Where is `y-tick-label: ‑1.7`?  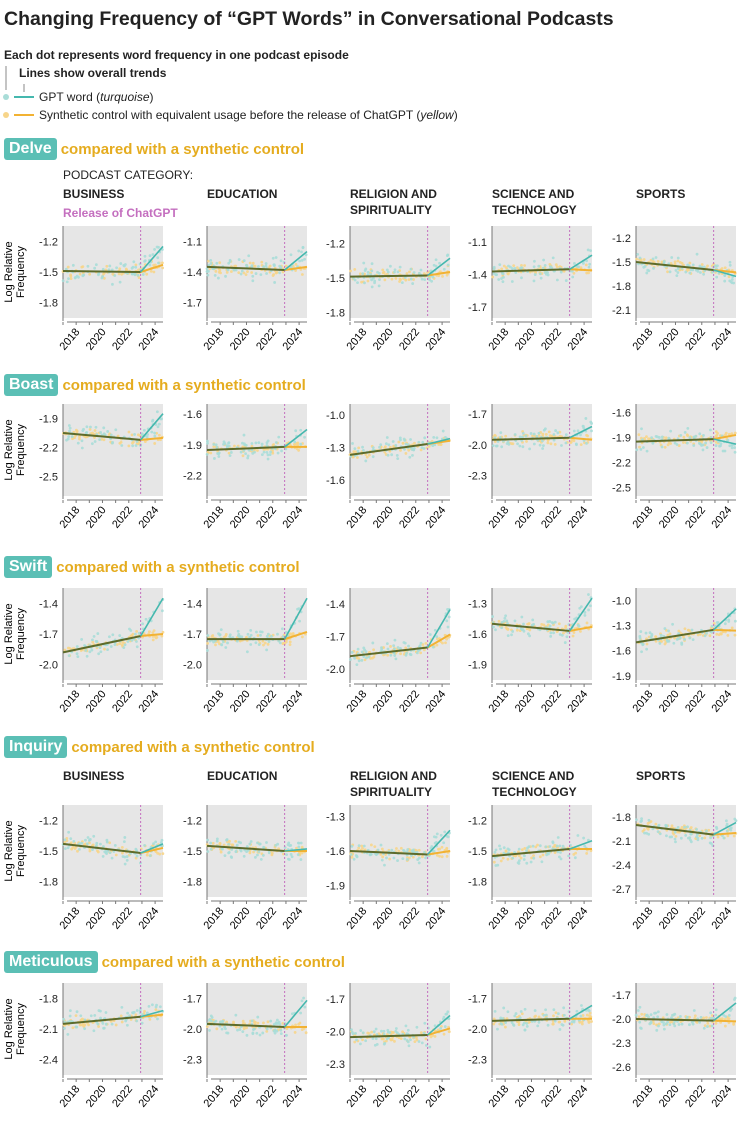 y-tick-label: ‑1.7 is located at coordinates (335, 638).